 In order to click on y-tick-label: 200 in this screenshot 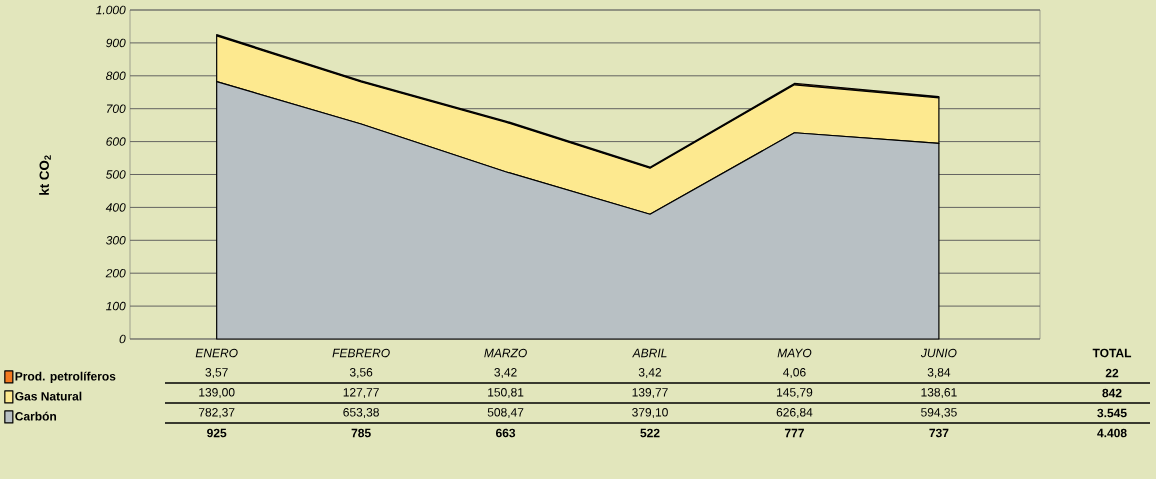, I will do `click(115, 273)`.